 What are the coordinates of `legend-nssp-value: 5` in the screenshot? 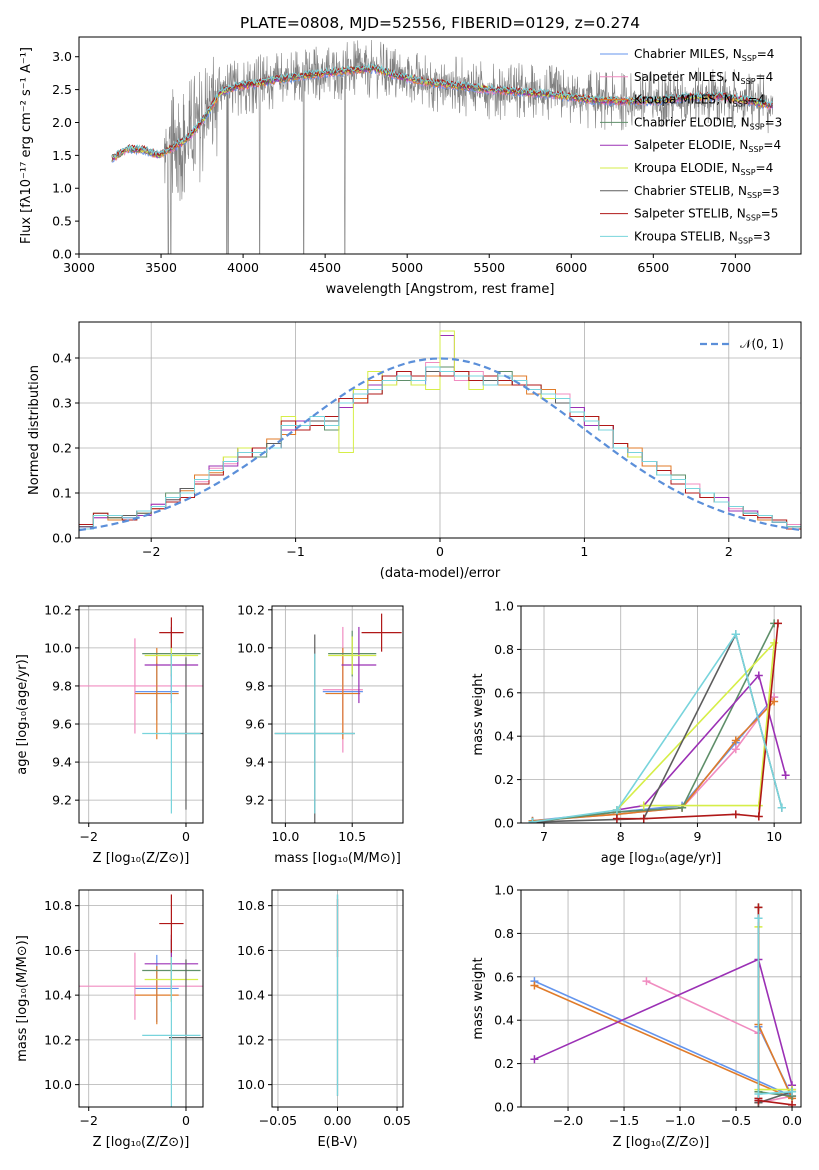 It's located at (775, 214).